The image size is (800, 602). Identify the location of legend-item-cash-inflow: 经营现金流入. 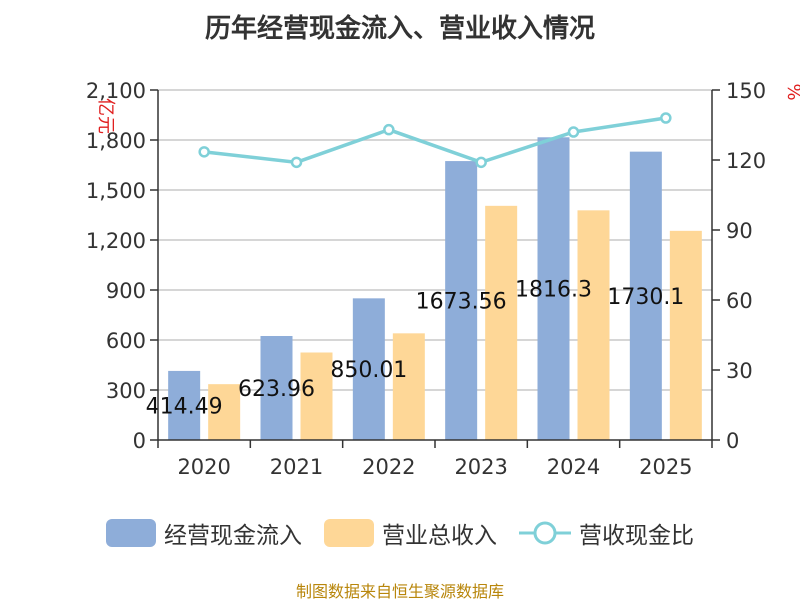
(204, 533).